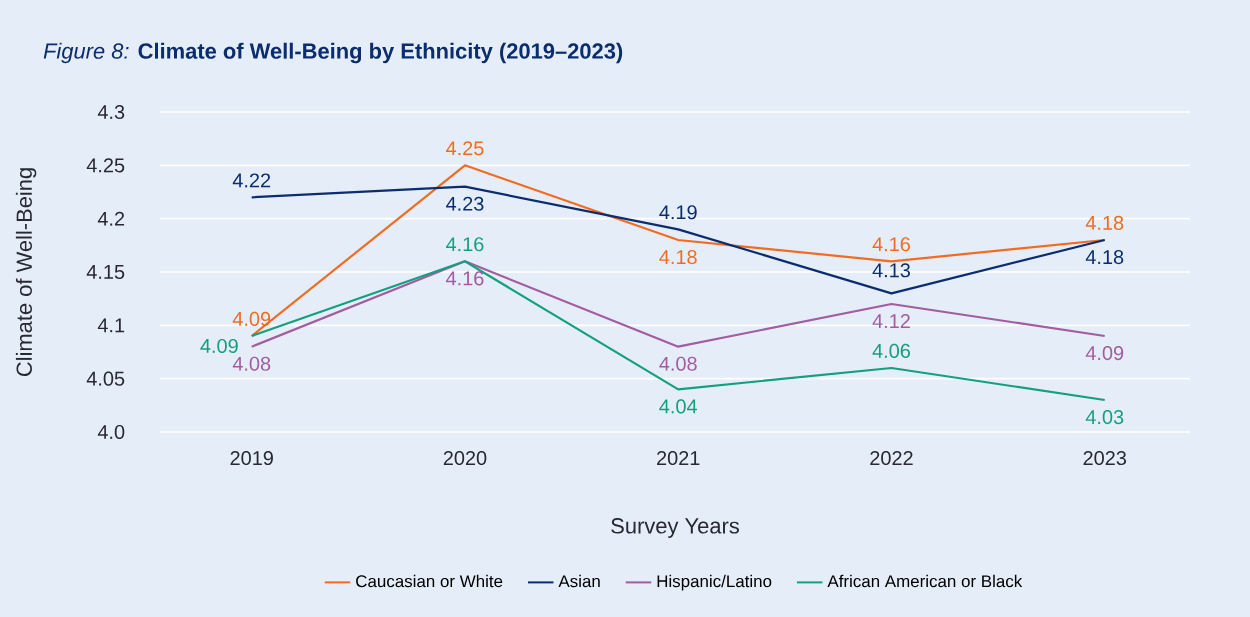  Describe the element at coordinates (891, 458) in the screenshot. I see `x-tick-label: 2022` at that location.